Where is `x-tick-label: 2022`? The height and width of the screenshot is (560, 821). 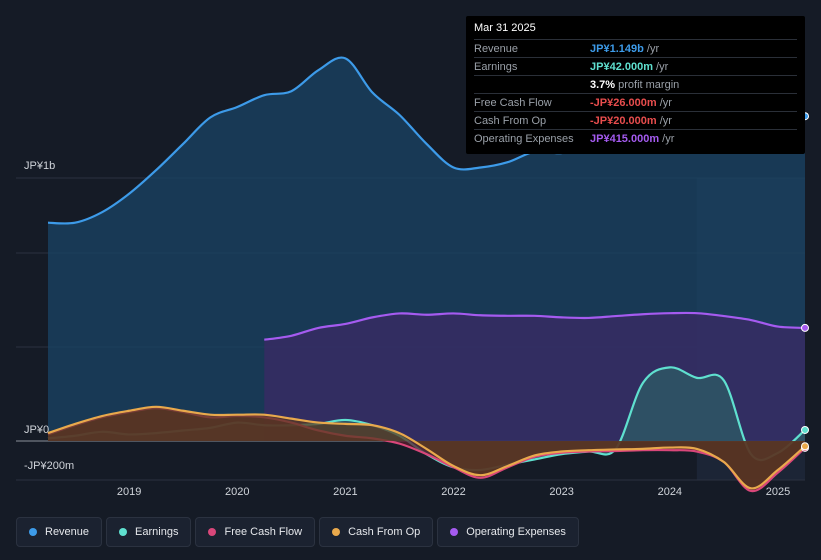 x-tick-label: 2022 is located at coordinates (453, 492).